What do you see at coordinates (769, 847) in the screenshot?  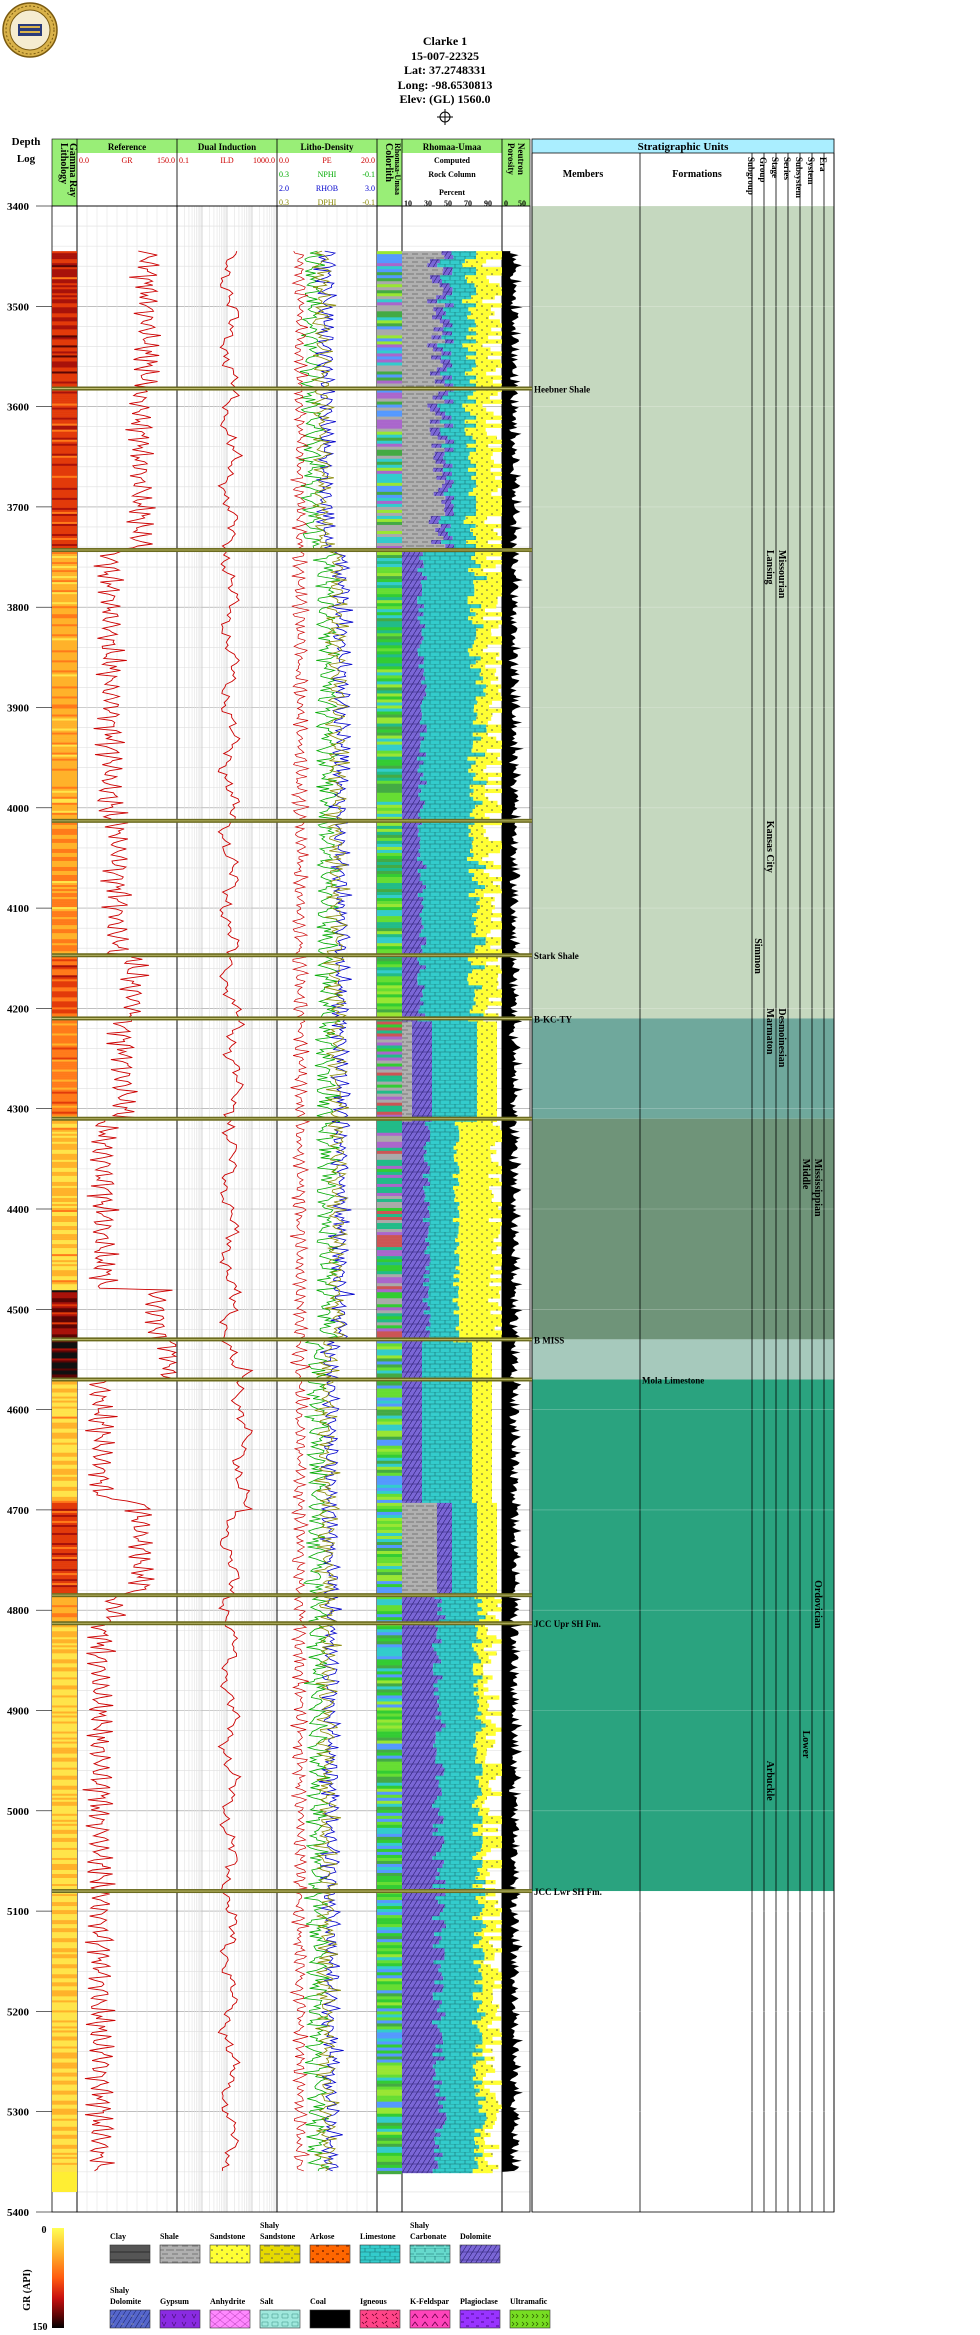 I see `strat-unit-label: Kansas City` at bounding box center [769, 847].